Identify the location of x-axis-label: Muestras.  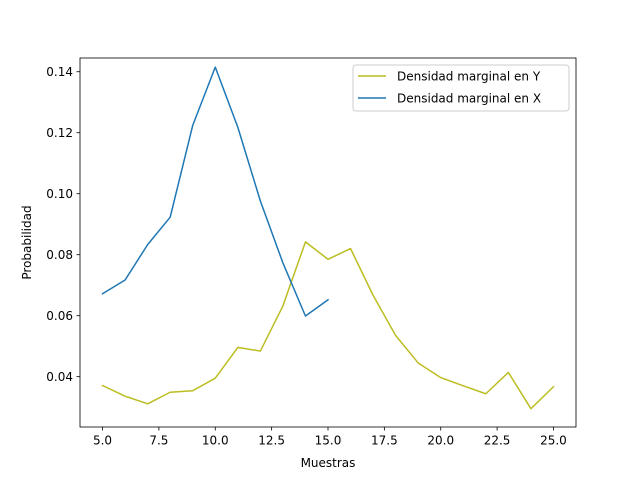
(328, 463).